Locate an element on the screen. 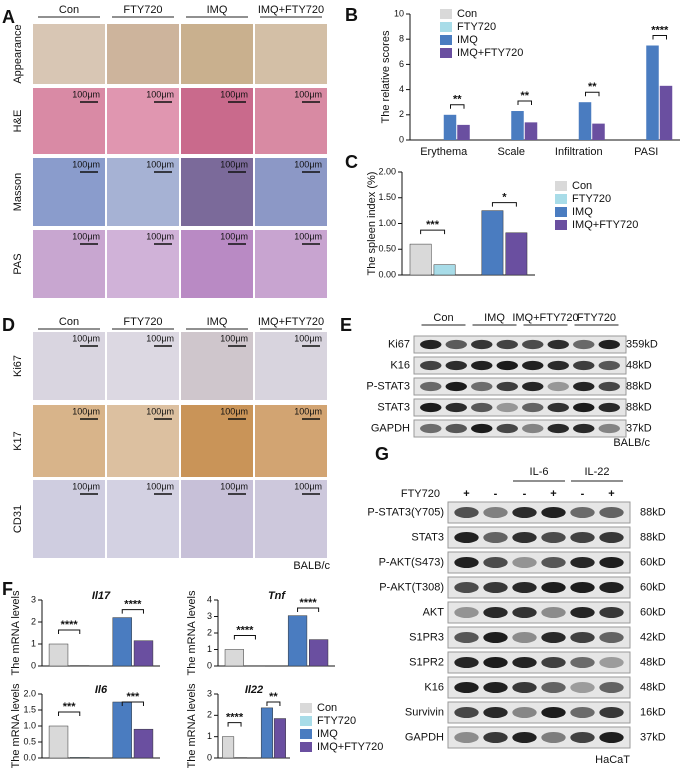  legend-label: FTY720 is located at coordinates (476, 27).